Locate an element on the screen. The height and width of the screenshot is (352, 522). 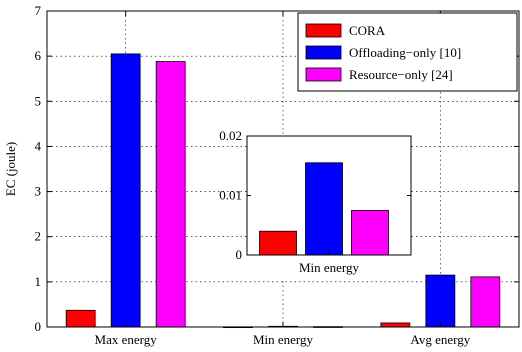
inset-y-tick-label: 0.02 is located at coordinates (230, 135).